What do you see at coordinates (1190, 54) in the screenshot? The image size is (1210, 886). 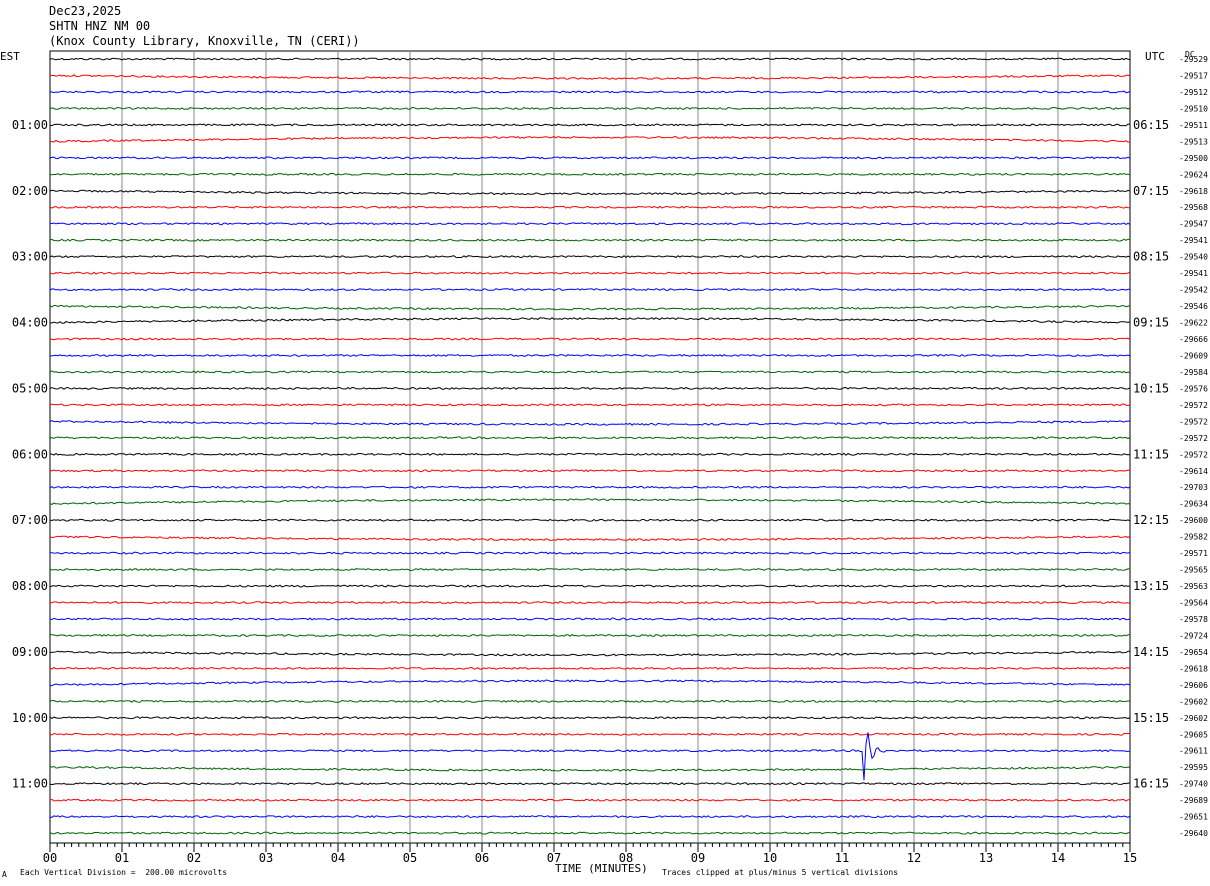 I see `dc-header-label: DC` at bounding box center [1190, 54].